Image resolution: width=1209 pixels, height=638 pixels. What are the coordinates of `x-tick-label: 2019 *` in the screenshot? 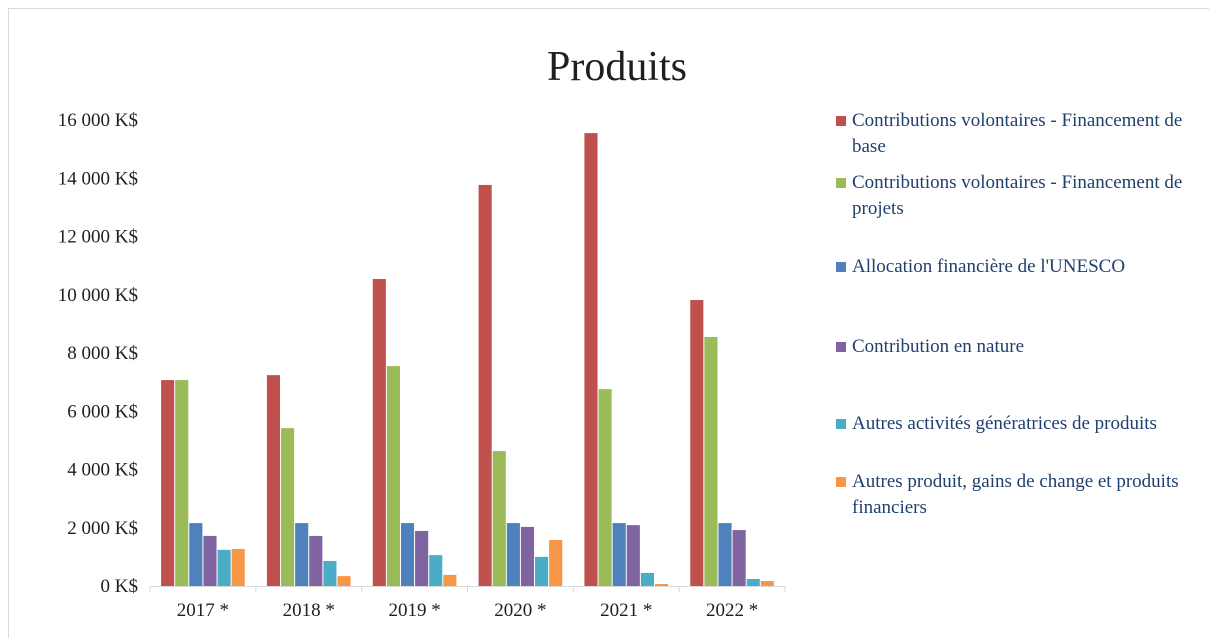 It's located at (414, 610).